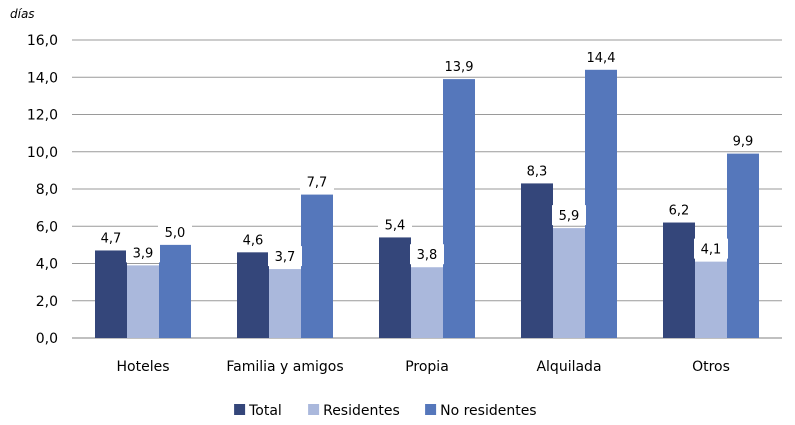 Image resolution: width=795 pixels, height=425 pixels. I want to click on y-axis-ticks: 0,0 2,0 4,0 6,0 8,0 10,0 12,0 14,0 16,0, so click(42, 190).